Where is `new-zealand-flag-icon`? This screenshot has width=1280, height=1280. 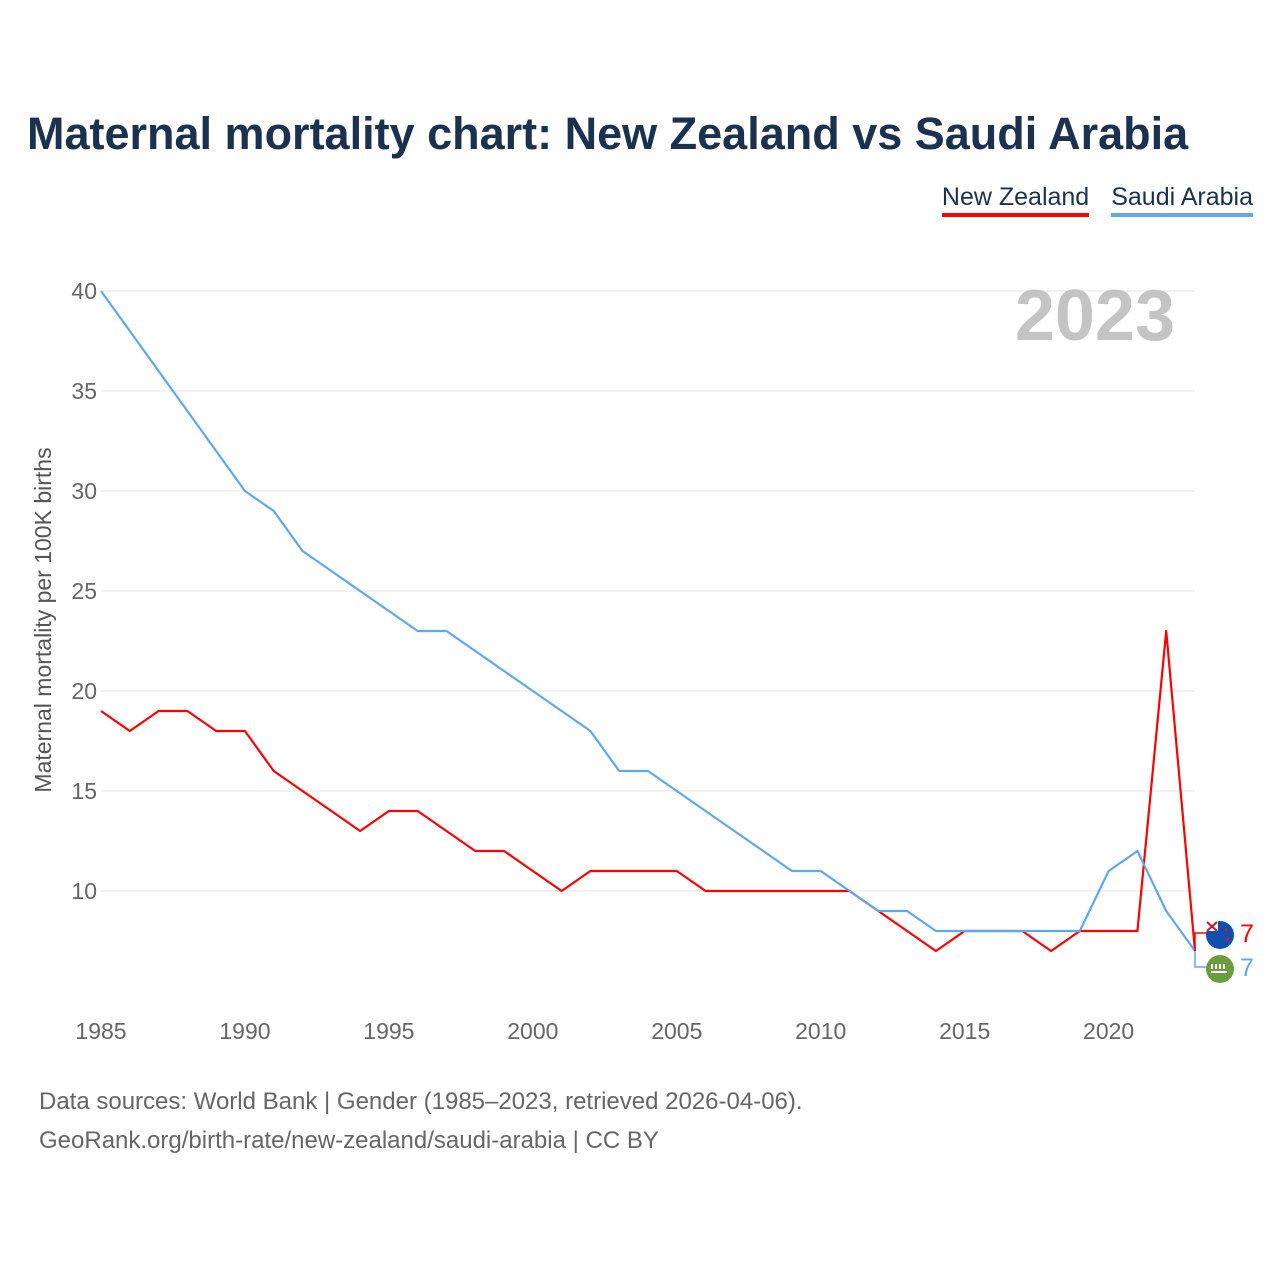
new-zealand-flag-icon is located at coordinates (1220, 935).